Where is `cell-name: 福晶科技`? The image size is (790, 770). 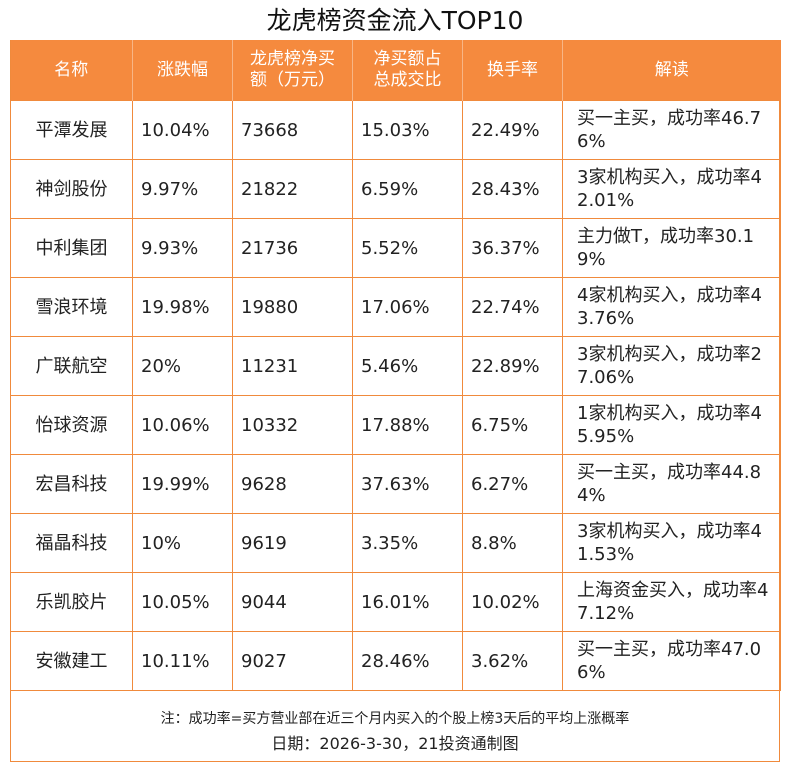 cell-name: 福晶科技 is located at coordinates (71, 543).